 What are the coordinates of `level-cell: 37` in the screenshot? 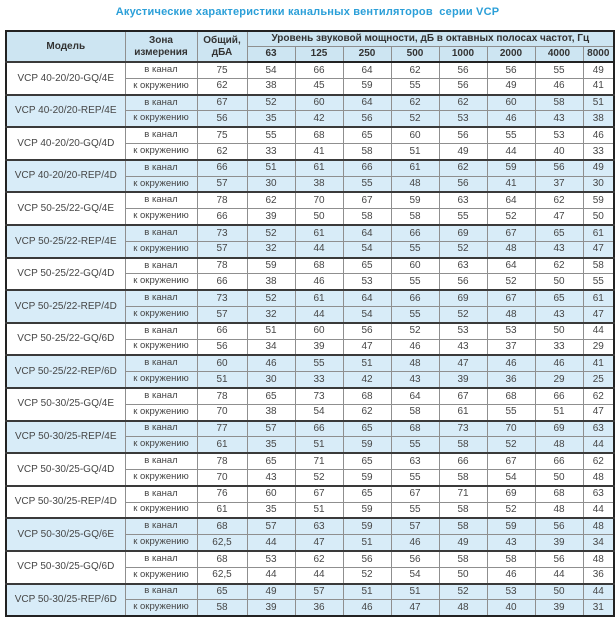 It's located at (511, 347).